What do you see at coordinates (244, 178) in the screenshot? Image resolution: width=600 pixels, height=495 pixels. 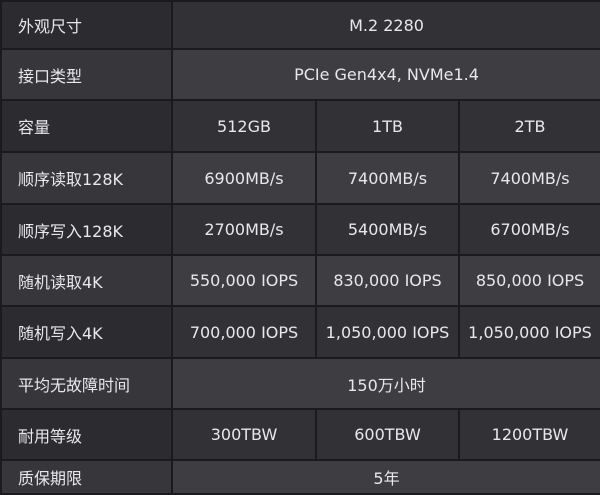 I see `row-value-512gb: 6900MB/s` at bounding box center [244, 178].